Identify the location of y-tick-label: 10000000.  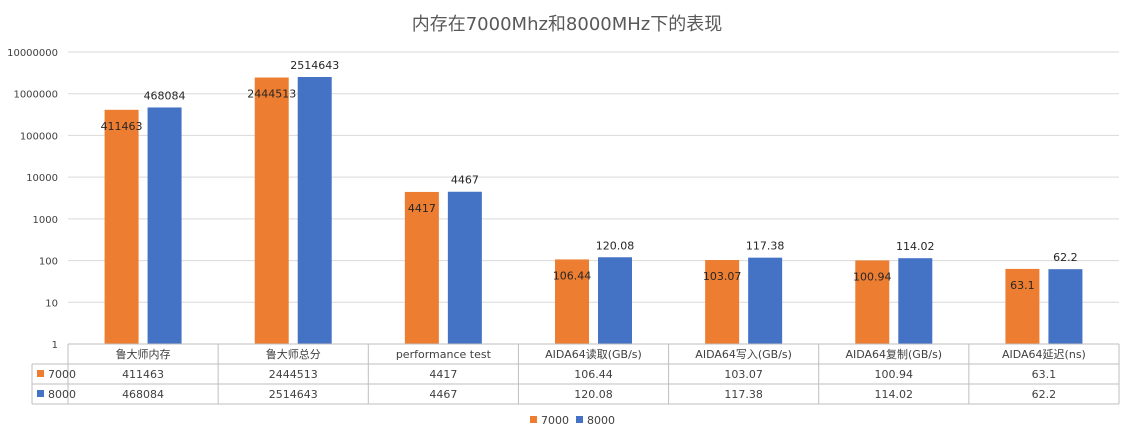
(32, 53).